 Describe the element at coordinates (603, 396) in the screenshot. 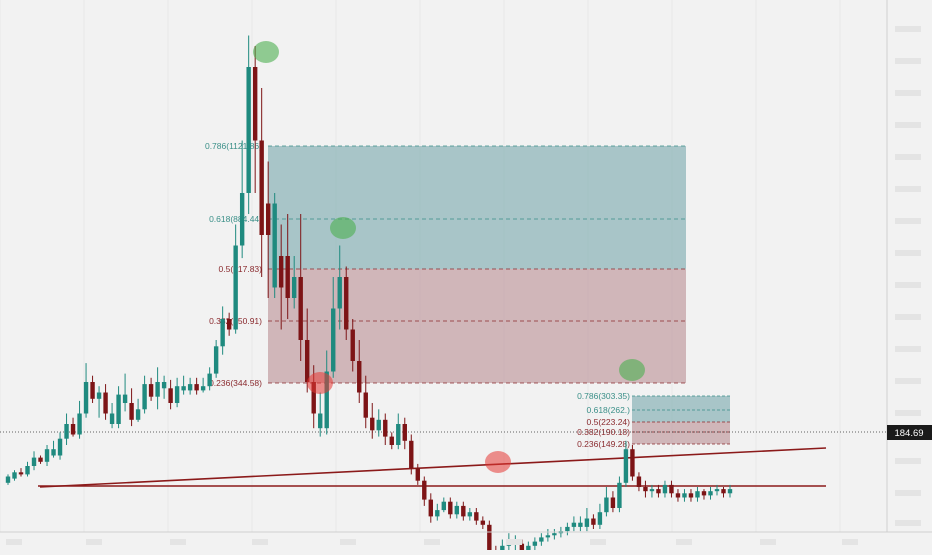

I see `fib-small-label-0786: 0.786(303.35)` at that location.